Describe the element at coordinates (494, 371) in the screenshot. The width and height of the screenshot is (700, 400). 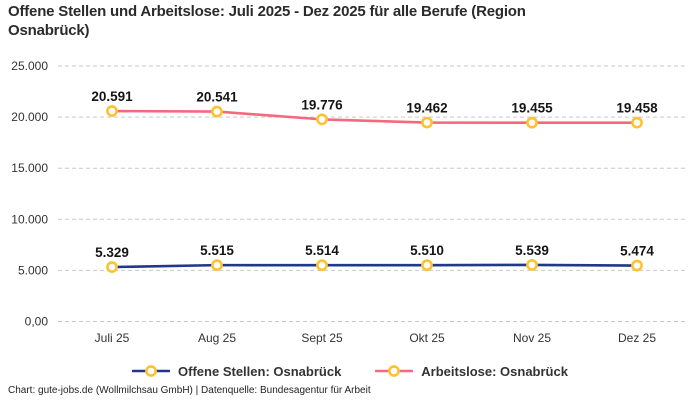
I see `legend-label-arbeitslose: Arbeitslose: Osnabrück` at that location.